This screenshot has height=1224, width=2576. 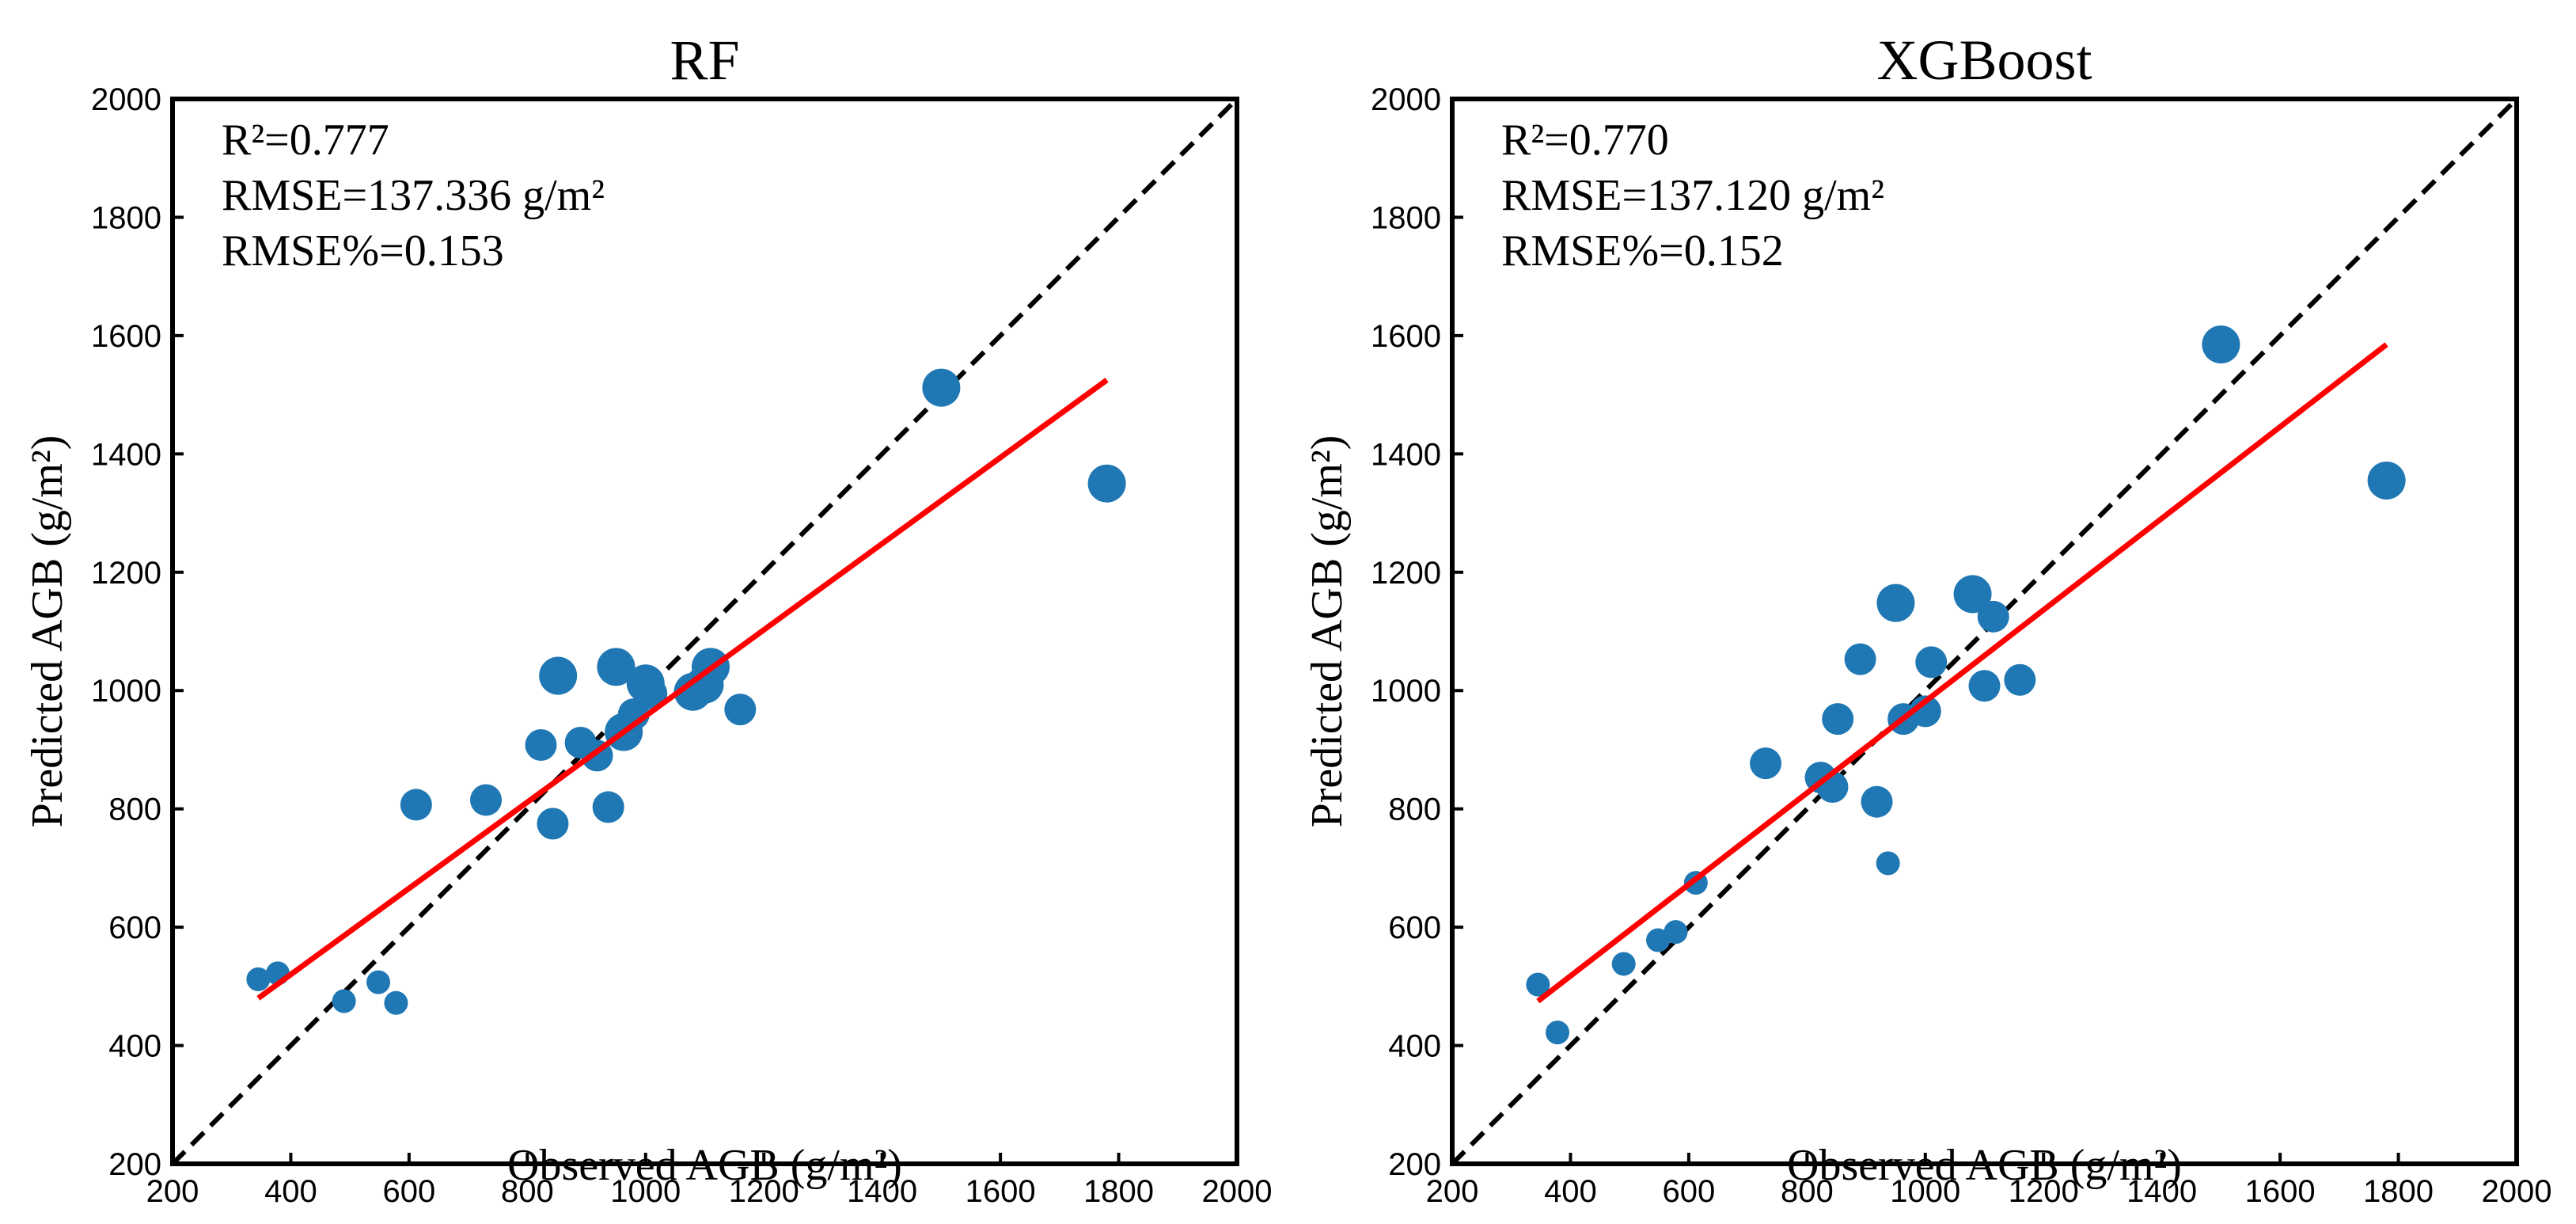 What do you see at coordinates (363, 251) in the screenshot?
I see `rmse-percent-stat: RMSE%=0.153` at bounding box center [363, 251].